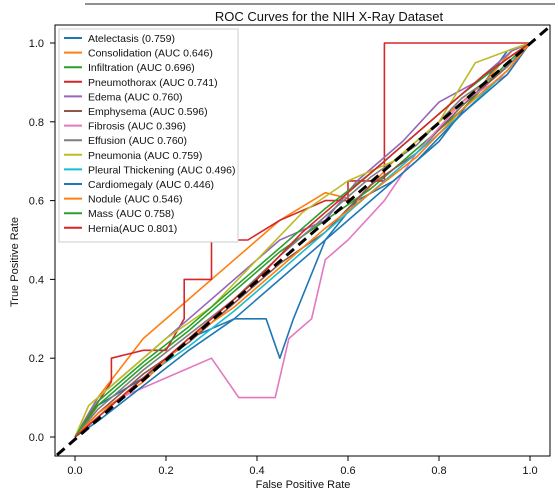 The width and height of the screenshot is (558, 491). What do you see at coordinates (145, 156) in the screenshot?
I see `legend-label: Pneumonia (AUC 0.759)` at bounding box center [145, 156].